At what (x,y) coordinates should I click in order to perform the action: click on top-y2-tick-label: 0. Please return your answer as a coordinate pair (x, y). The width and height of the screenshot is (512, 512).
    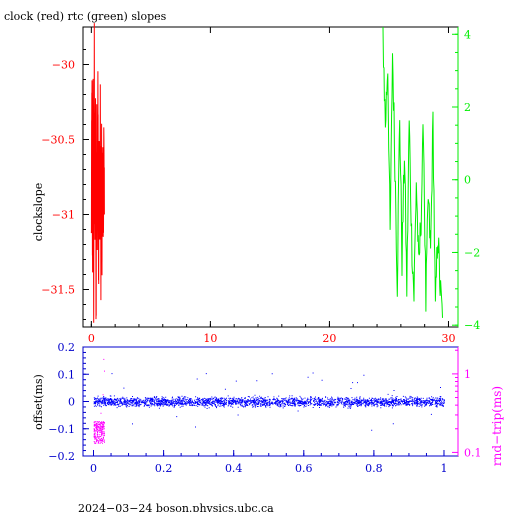
    Looking at the image, I should click on (467, 180).